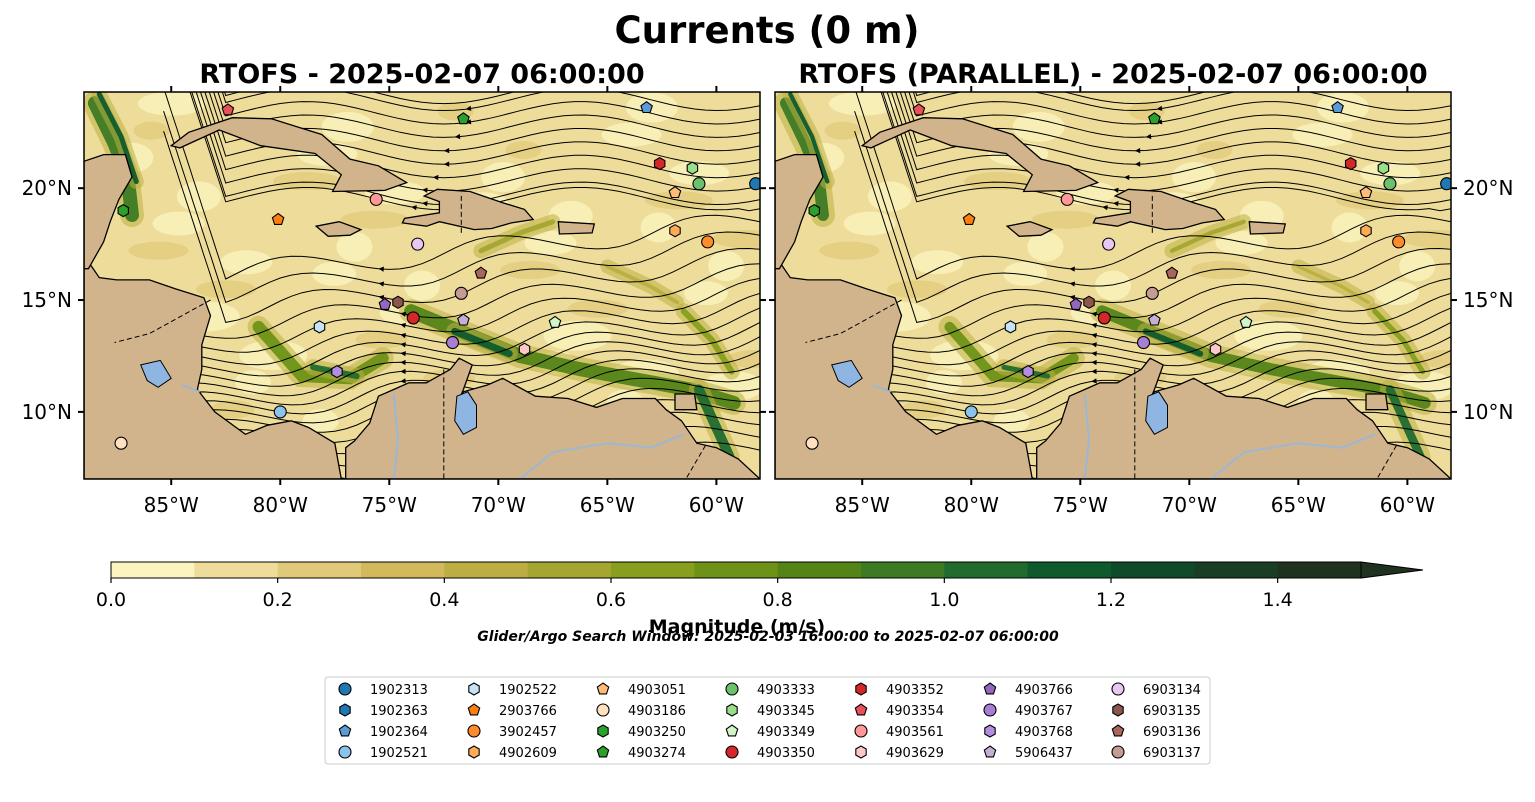  What do you see at coordinates (1044, 690) in the screenshot?
I see `legend-label: 4903766` at bounding box center [1044, 690].